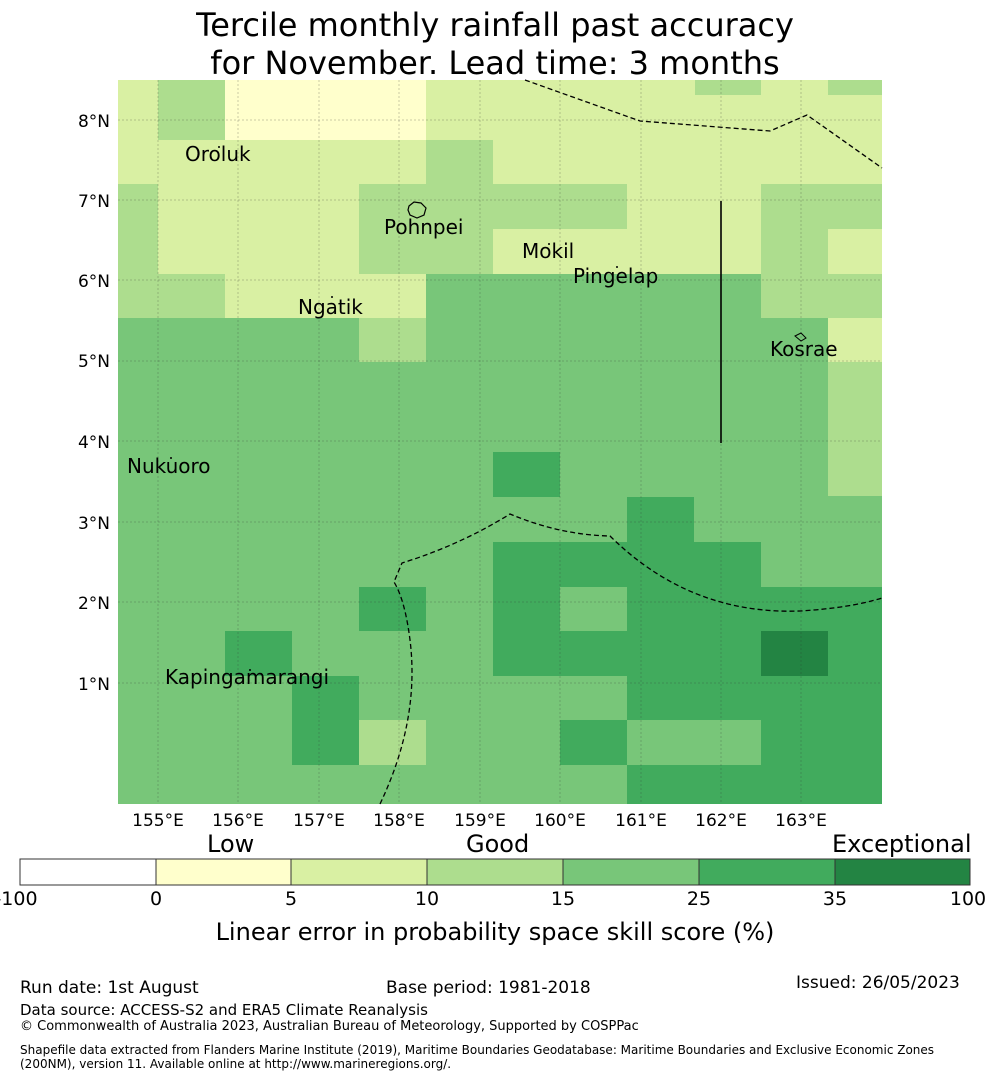 Image resolution: width=990 pixels, height=1080 pixels. Describe the element at coordinates (319, 821) in the screenshot. I see `lon-tick: 157°E` at that location.